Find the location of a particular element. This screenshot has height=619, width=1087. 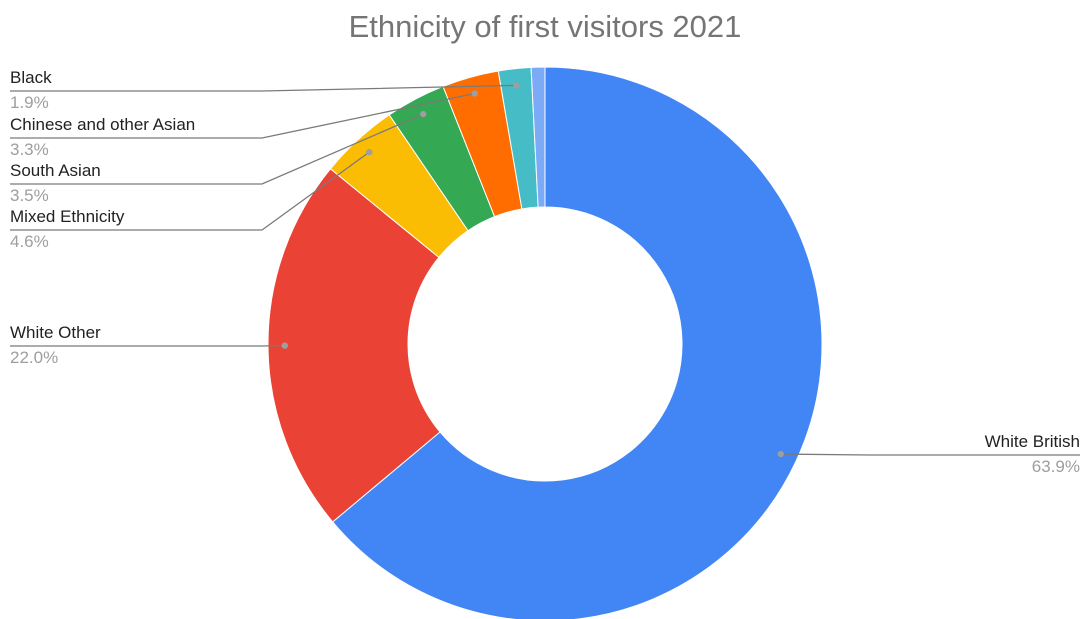

leader-dot-mixed-ethnicity is located at coordinates (369, 152).